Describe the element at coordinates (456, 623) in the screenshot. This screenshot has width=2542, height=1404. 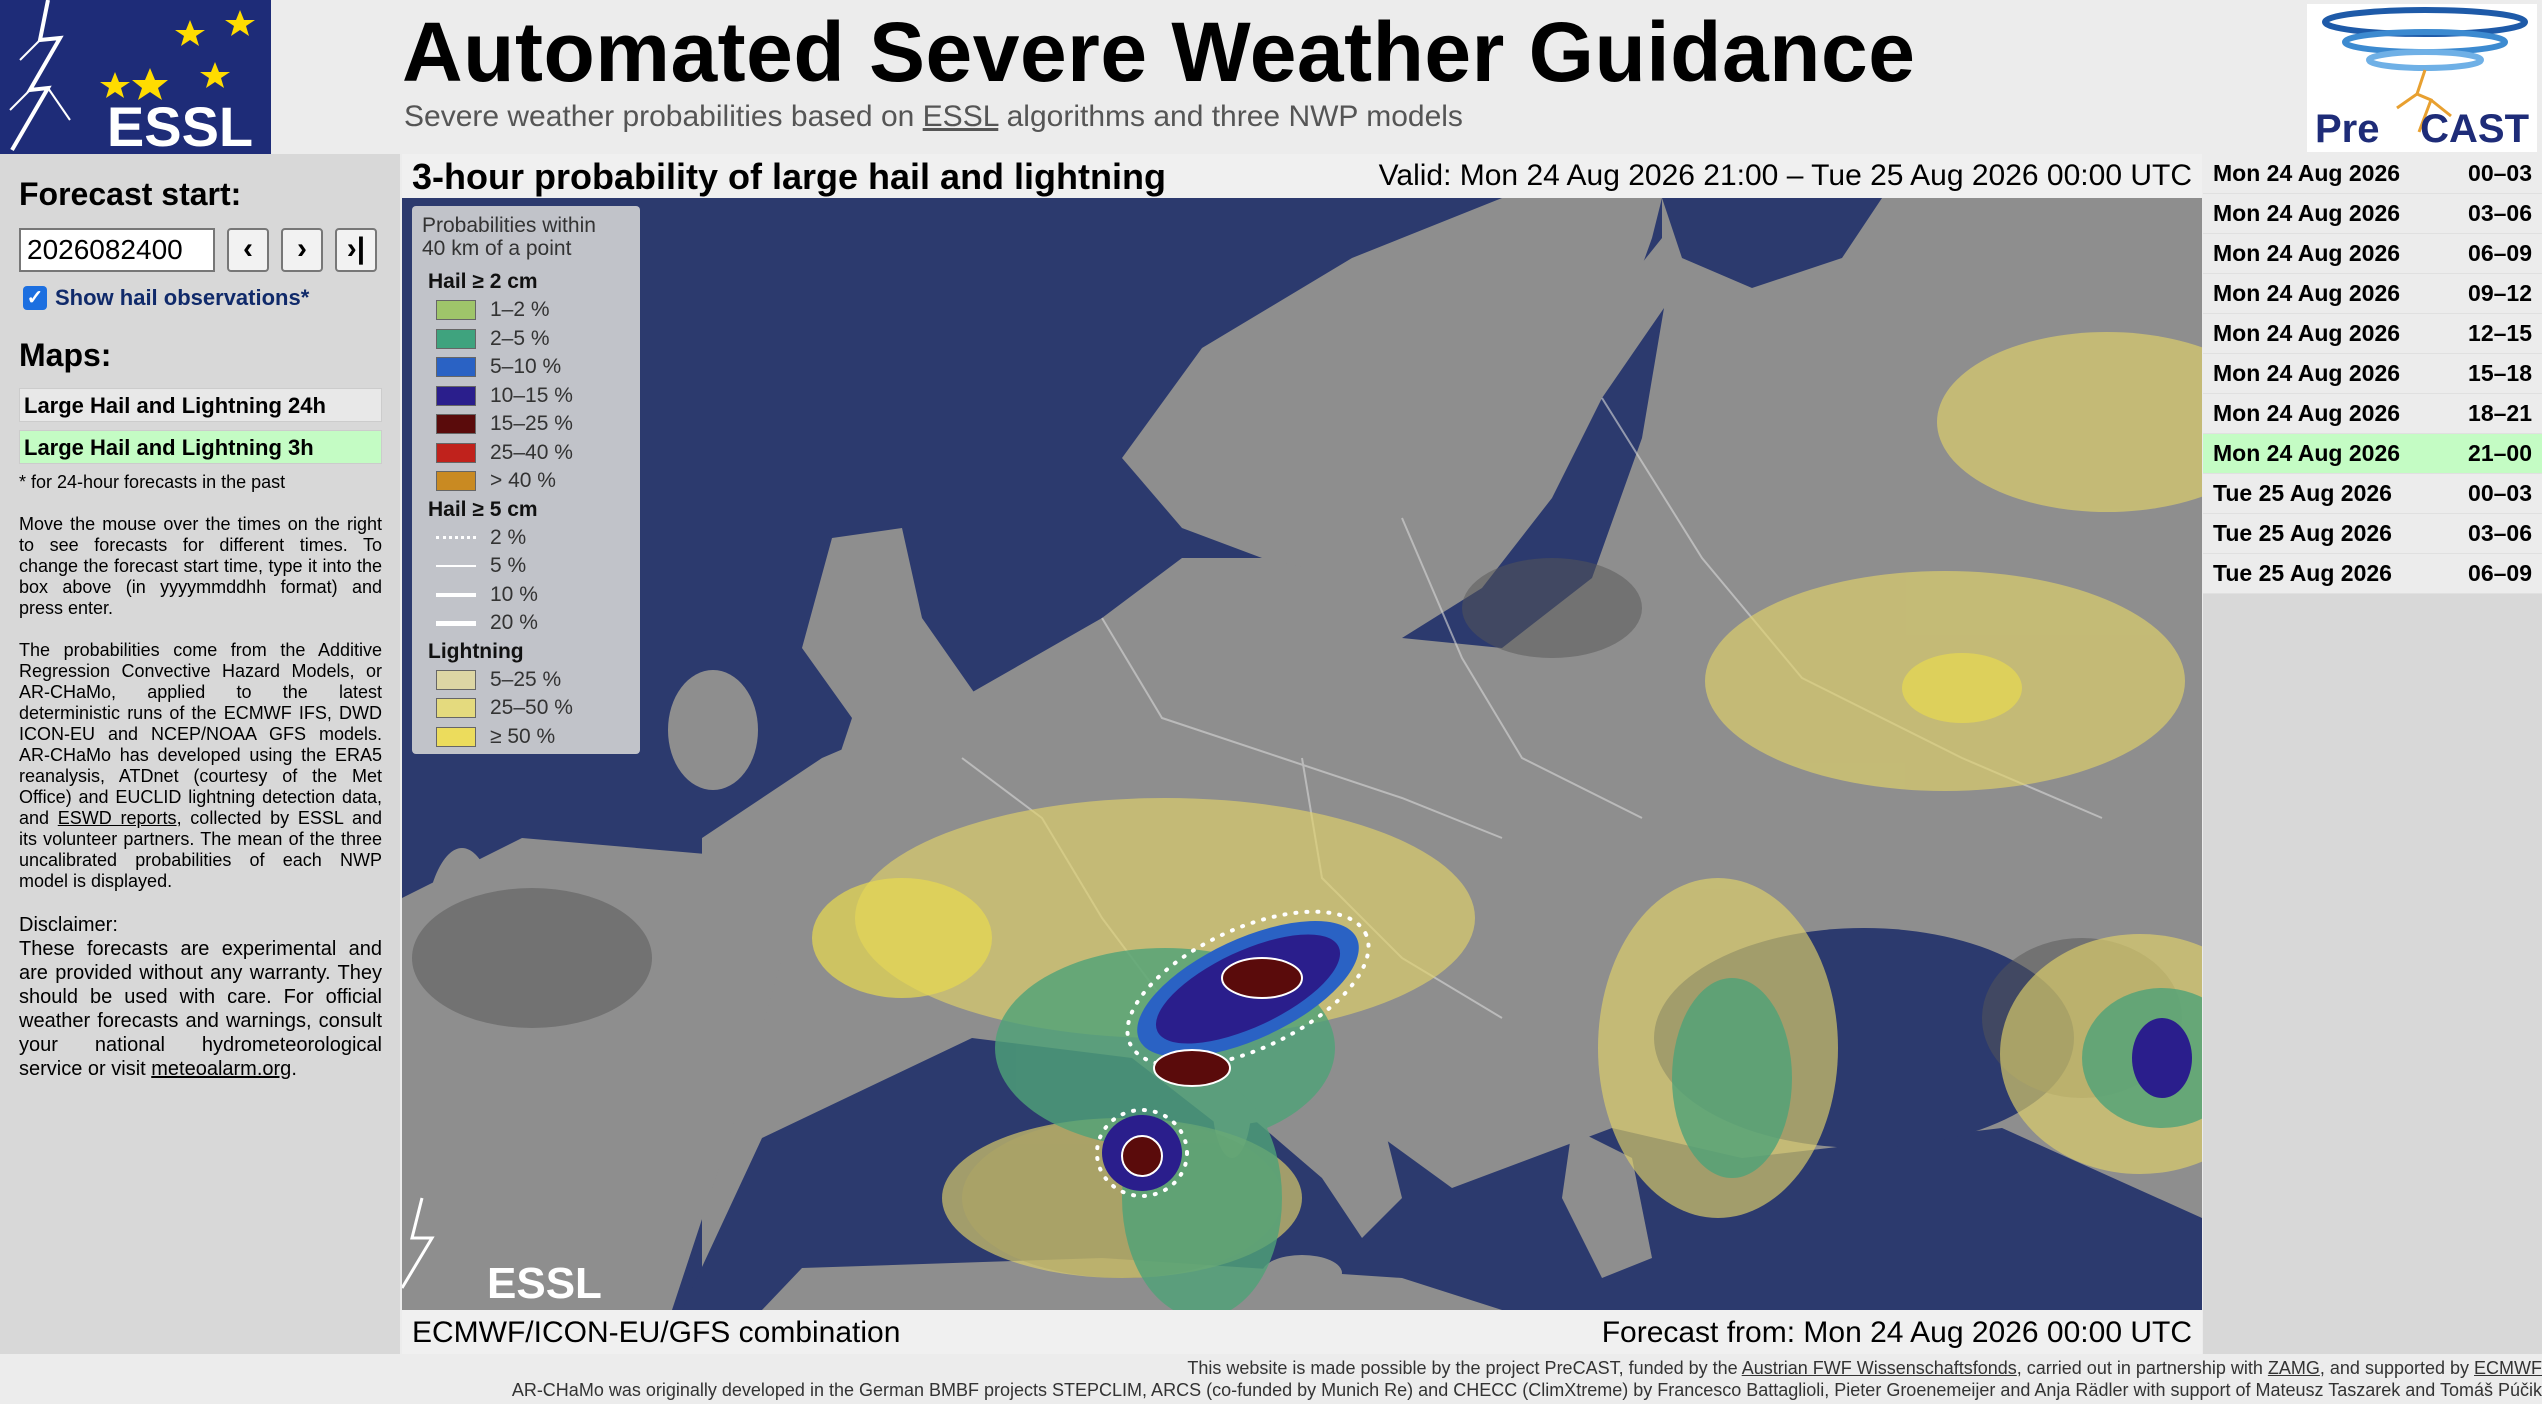
I see `legend-line` at that location.